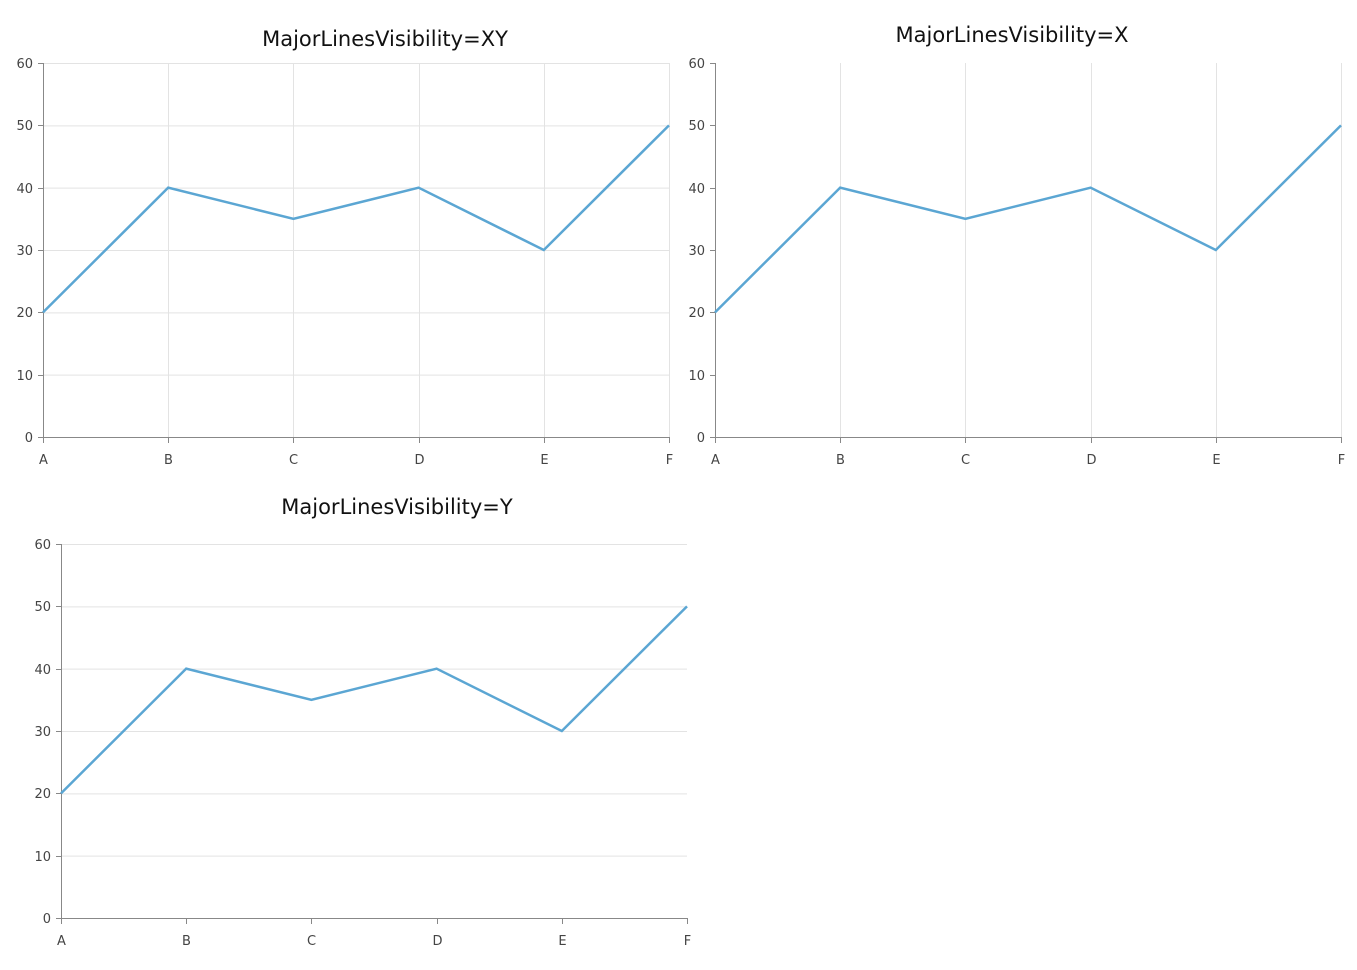 The width and height of the screenshot is (1357, 970). Describe the element at coordinates (397, 507) in the screenshot. I see `chart-title: MajorLinesVisibility=Y` at that location.